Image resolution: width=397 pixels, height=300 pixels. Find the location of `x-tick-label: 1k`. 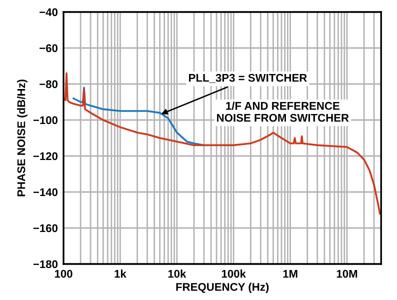

x-tick-label: 1k is located at coordinates (120, 274).